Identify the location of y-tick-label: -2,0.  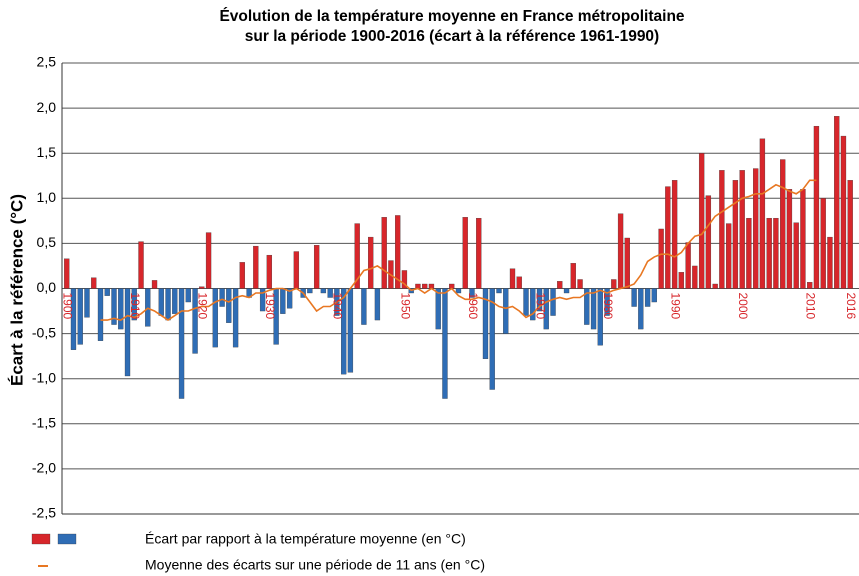
(44, 468).